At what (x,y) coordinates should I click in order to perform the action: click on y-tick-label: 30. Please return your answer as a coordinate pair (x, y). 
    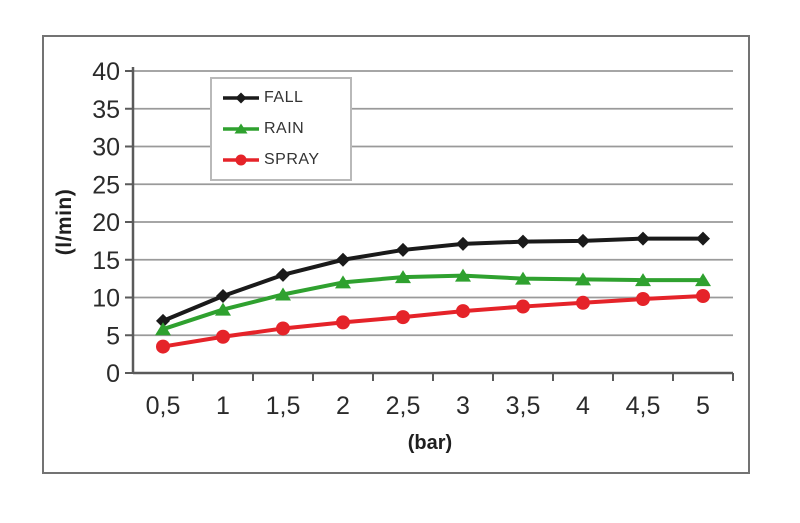
    Looking at the image, I should click on (106, 148).